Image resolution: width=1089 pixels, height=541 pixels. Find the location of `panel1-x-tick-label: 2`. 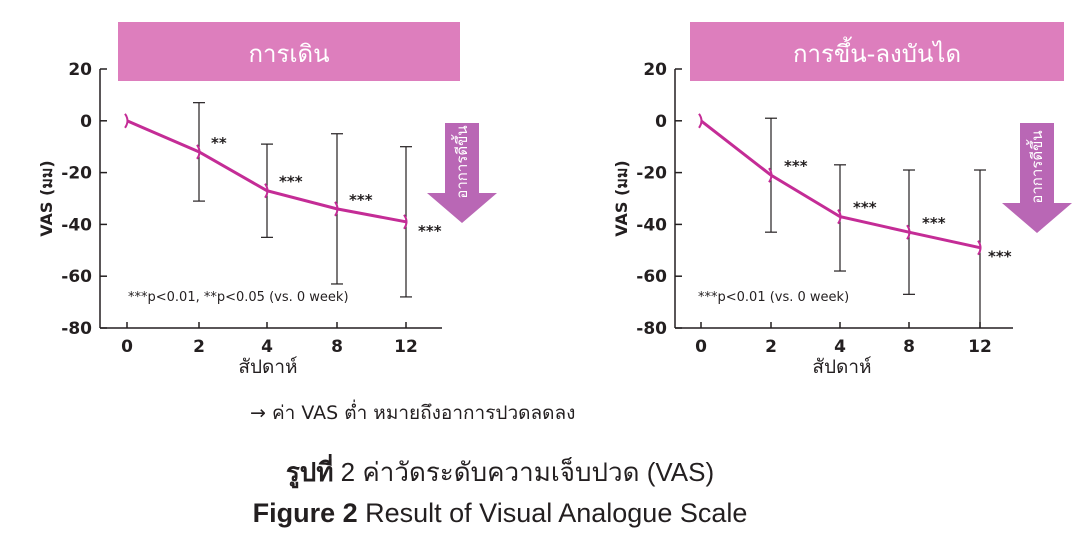

panel1-x-tick-label: 2 is located at coordinates (199, 347).